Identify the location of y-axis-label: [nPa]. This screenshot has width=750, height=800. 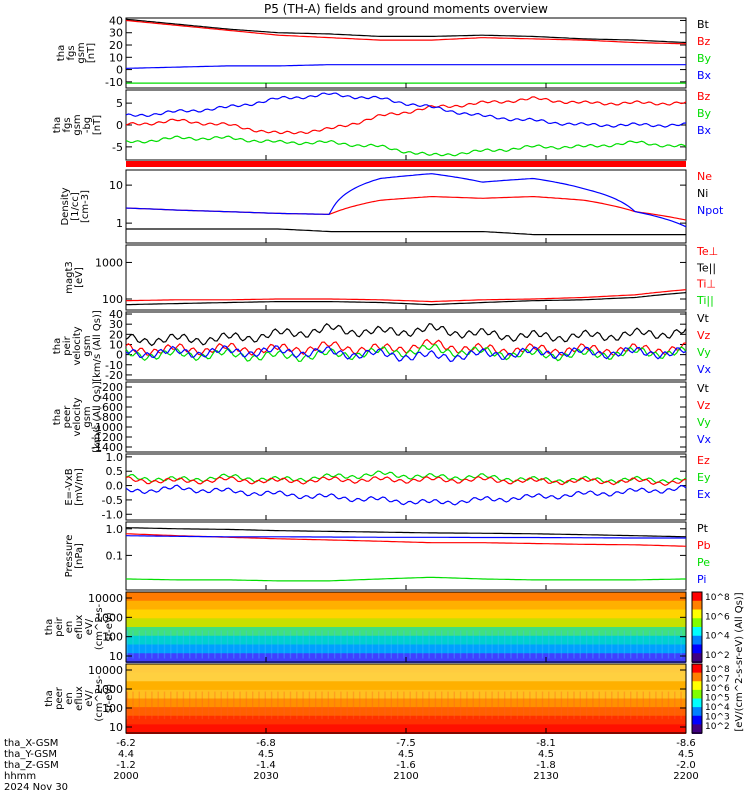
(79, 556).